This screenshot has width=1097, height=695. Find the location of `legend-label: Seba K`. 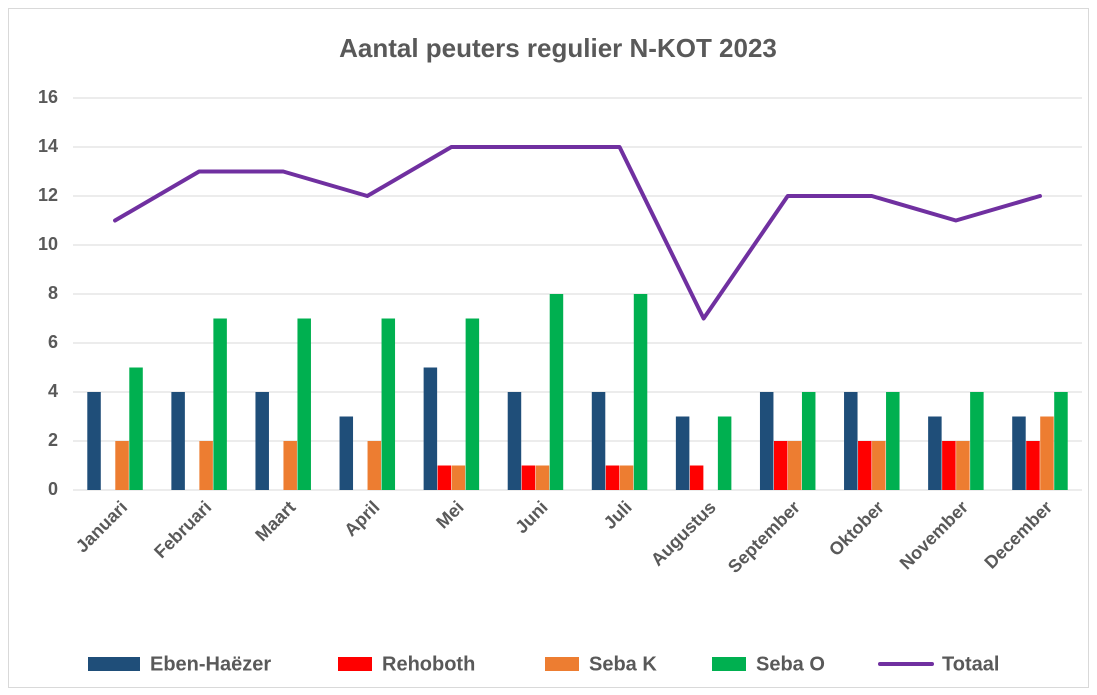

legend-label: Seba K is located at coordinates (623, 664).